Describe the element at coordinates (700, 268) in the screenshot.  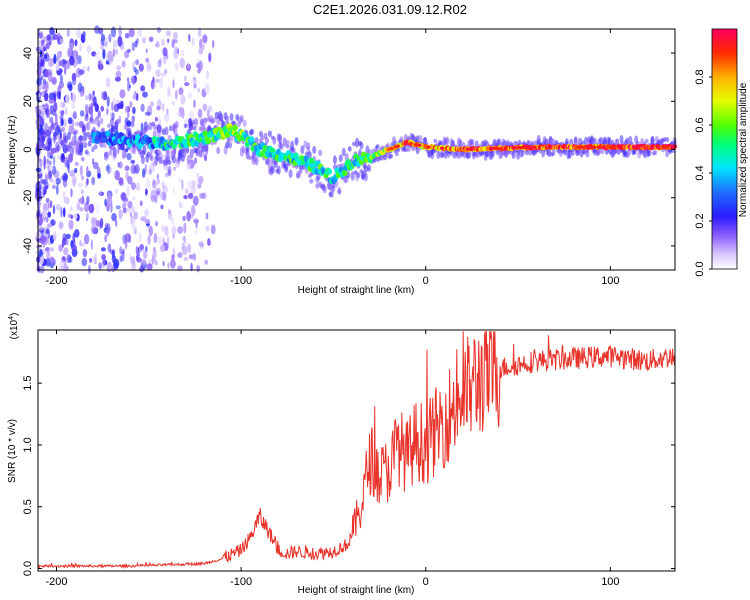
I see `colorbar-tick-label: 0.0` at that location.